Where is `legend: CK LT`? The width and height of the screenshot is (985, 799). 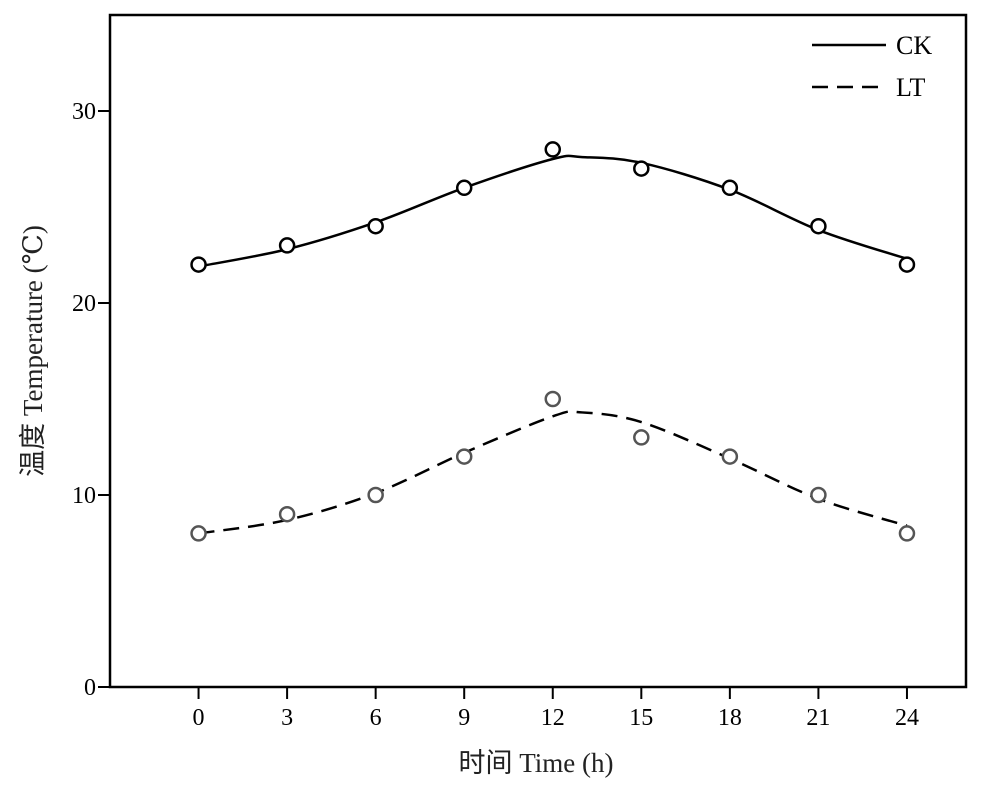
legend: CK LT is located at coordinates (872, 66).